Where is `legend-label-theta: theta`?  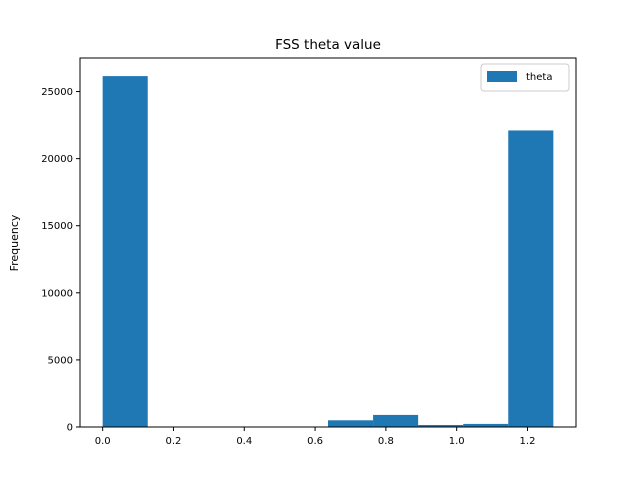
legend-label-theta: theta is located at coordinates (539, 77).